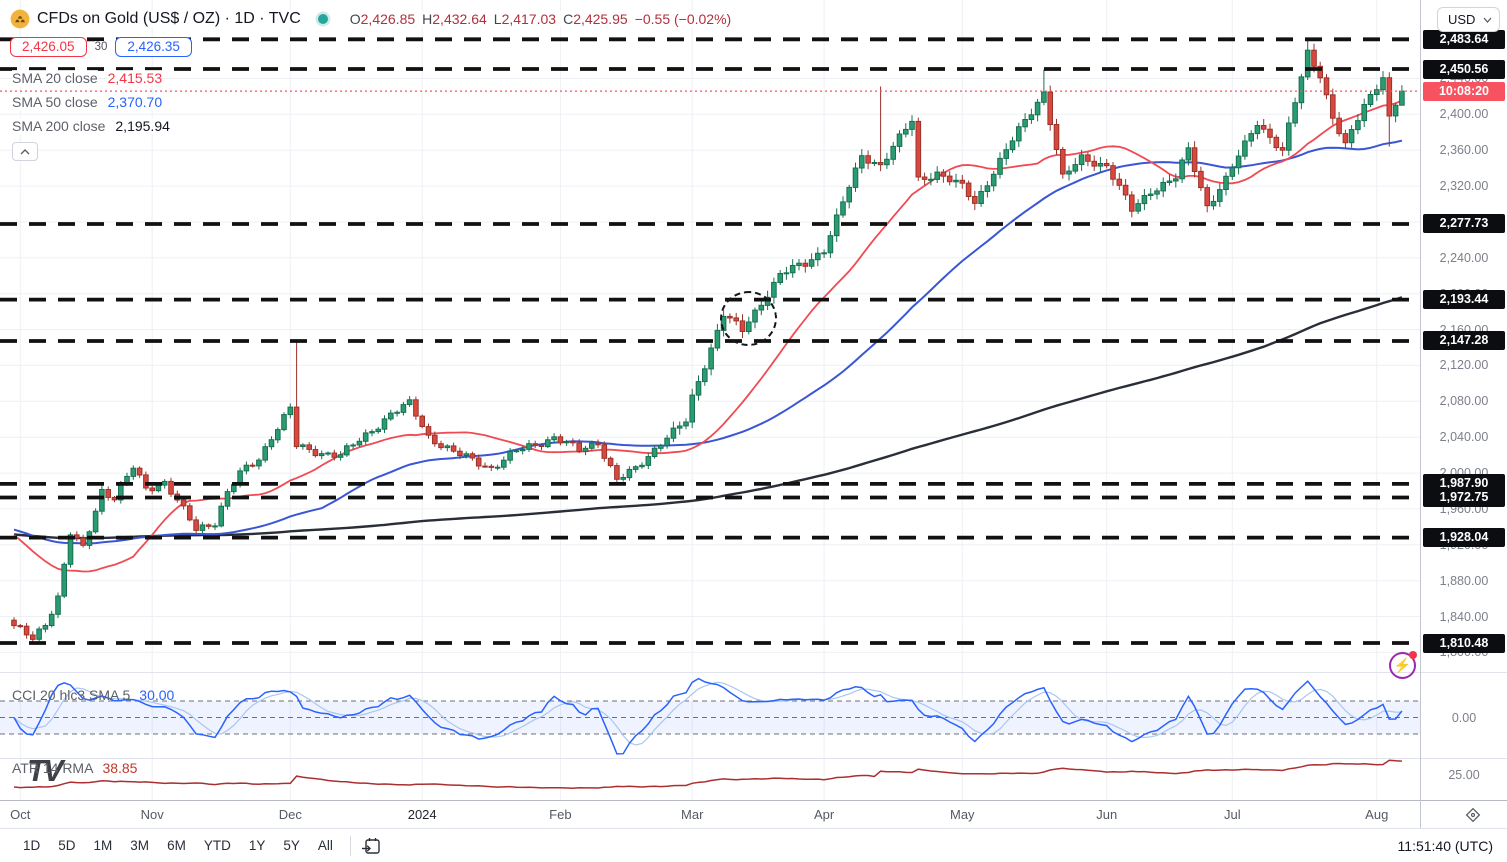 This screenshot has height=862, width=1507. What do you see at coordinates (1464, 257) in the screenshot?
I see `price-tick: 2,240.00` at bounding box center [1464, 257].